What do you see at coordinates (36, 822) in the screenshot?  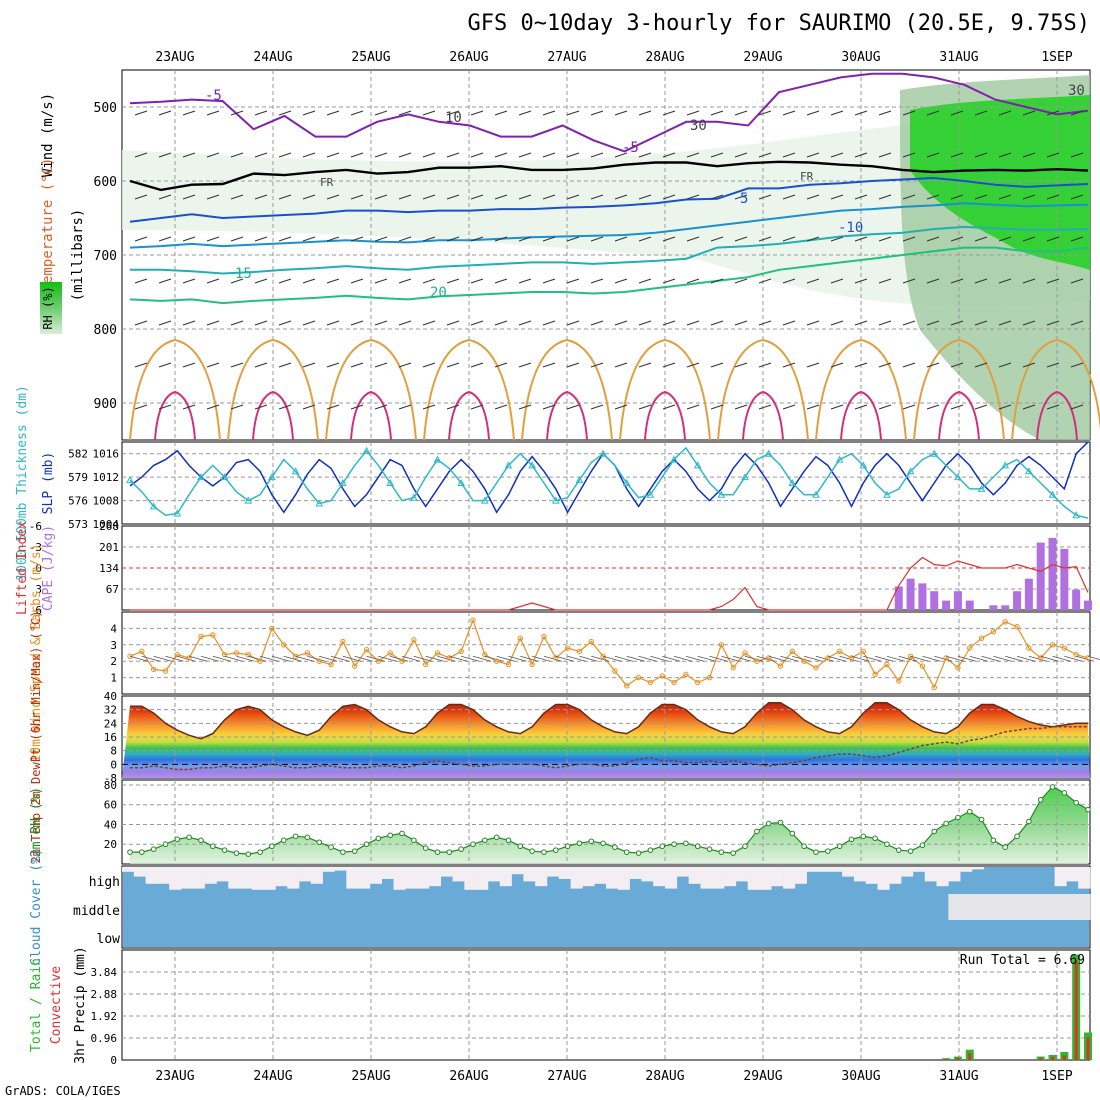 I see `rh-ylabel: 2m RH (%)` at bounding box center [36, 822].